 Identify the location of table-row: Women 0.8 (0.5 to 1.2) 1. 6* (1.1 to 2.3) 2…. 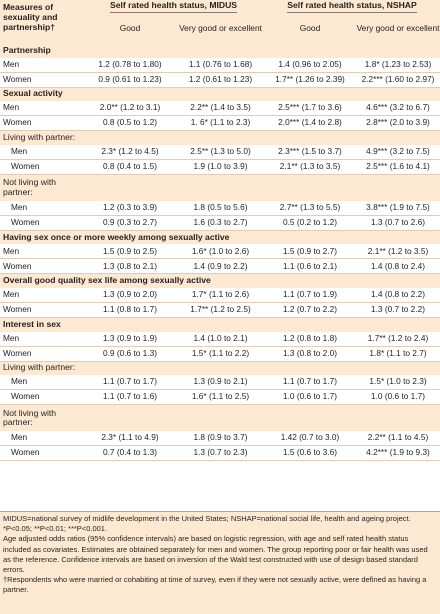
(220, 123).